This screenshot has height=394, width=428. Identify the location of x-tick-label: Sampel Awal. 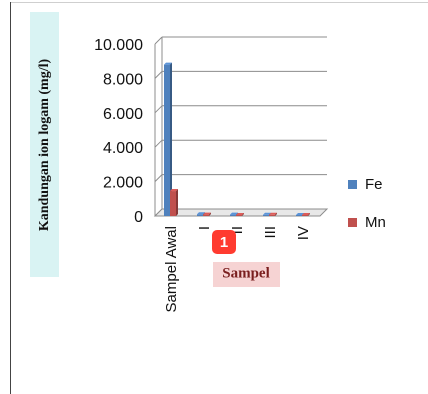
(171, 269).